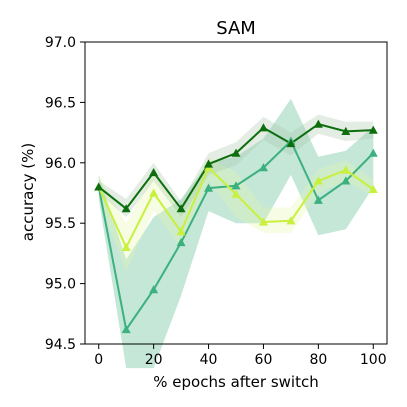  I want to click on y-tick-label: 97.0, so click(60, 43).